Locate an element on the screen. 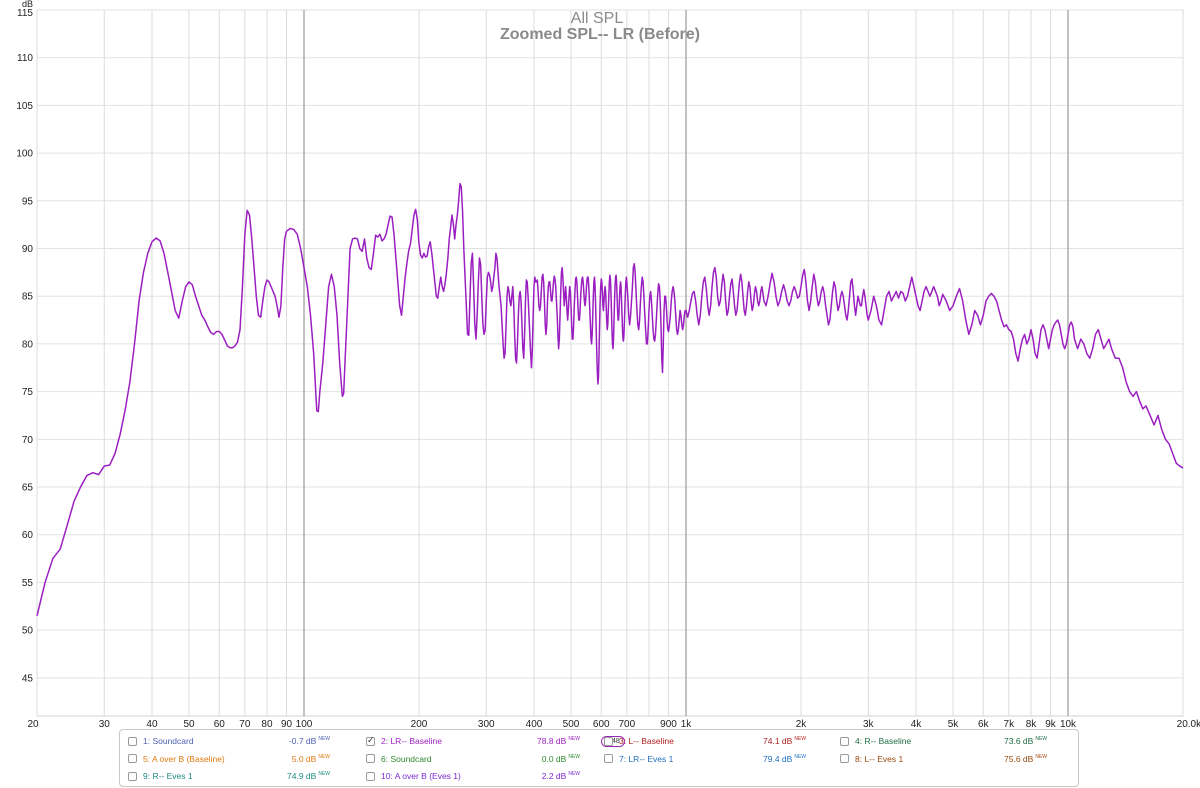  y-tick-label-100: 100 is located at coordinates (24, 154).